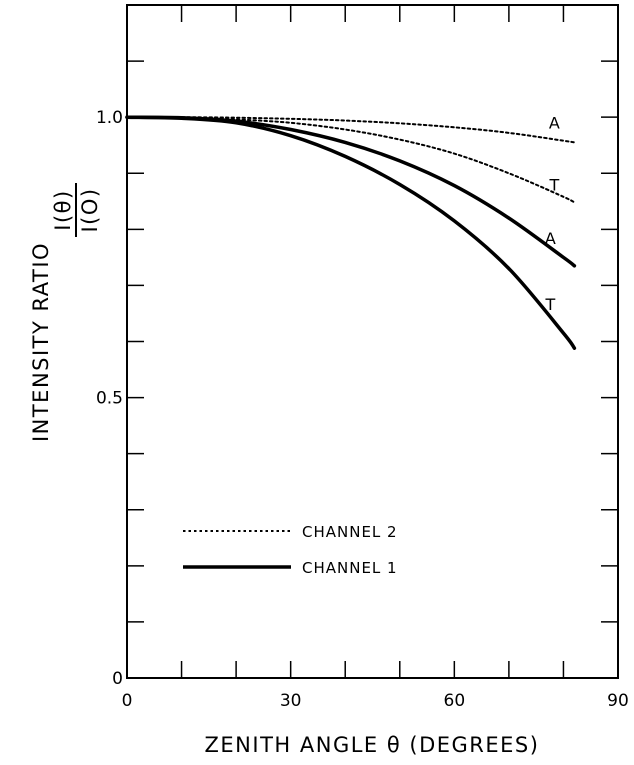  I want to click on y-tick-label: 0, so click(117, 679).